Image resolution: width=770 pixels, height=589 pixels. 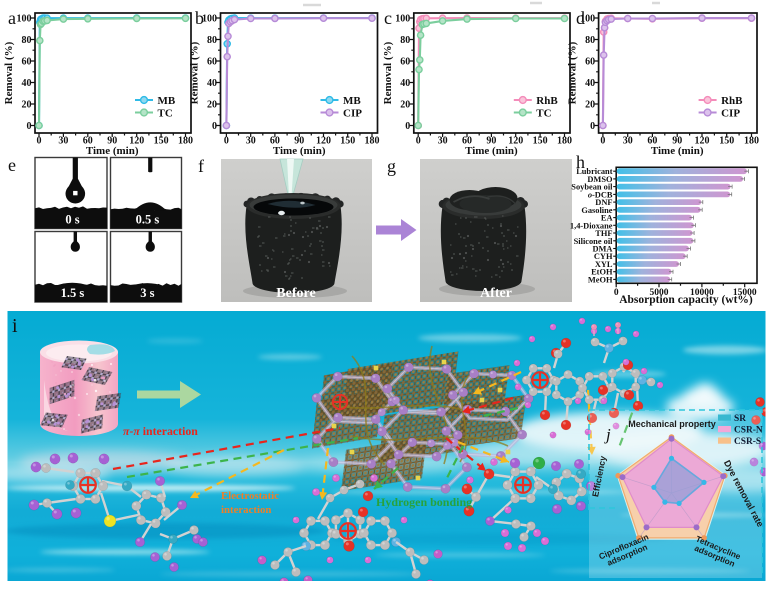 What do you see at coordinates (147, 293) in the screenshot?
I see `svg-text: 3 s` at bounding box center [147, 293].